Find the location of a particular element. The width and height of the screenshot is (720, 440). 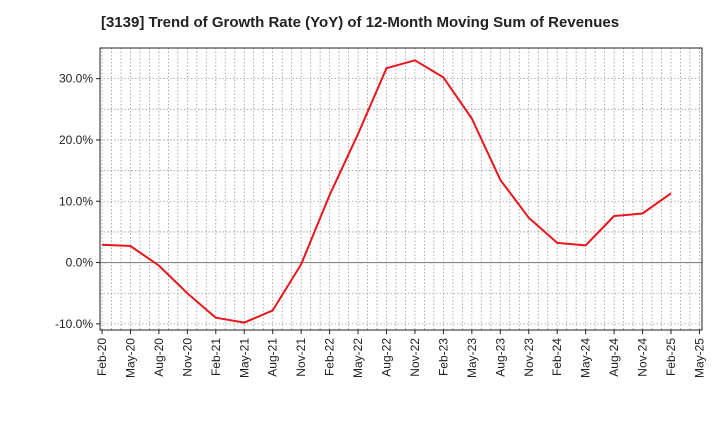

x-tick-label: Aug-23 is located at coordinates (500, 357).